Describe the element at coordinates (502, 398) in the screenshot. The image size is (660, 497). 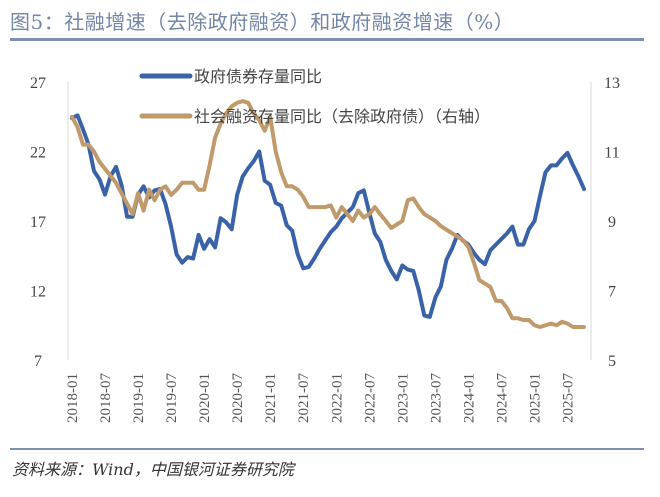
I see `x-tick-label: 2024-07` at that location.